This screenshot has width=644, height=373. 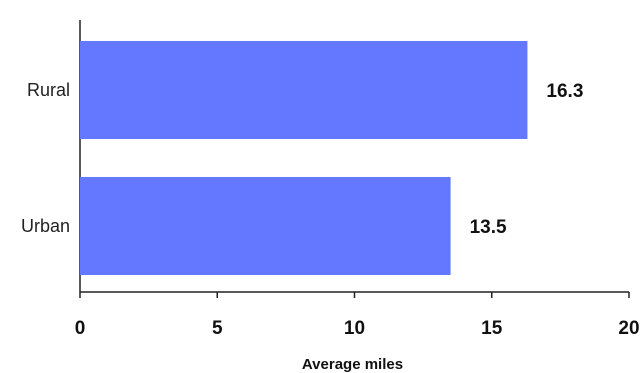 I want to click on x-tick-label-5: 5, so click(x=217, y=328).